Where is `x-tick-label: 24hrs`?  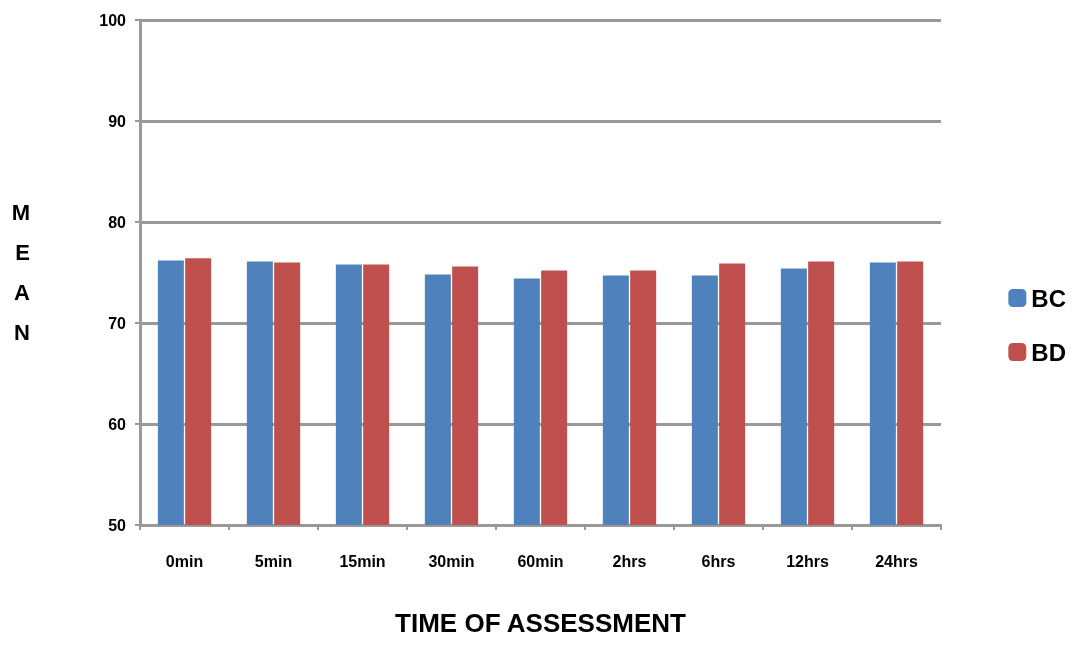
x-tick-label: 24hrs is located at coordinates (896, 561).